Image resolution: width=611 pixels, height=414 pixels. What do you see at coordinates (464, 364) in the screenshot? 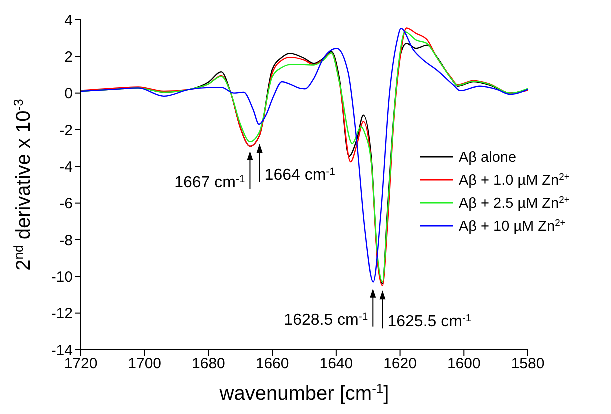
I see `x-tick-label: 1600` at bounding box center [464, 364].